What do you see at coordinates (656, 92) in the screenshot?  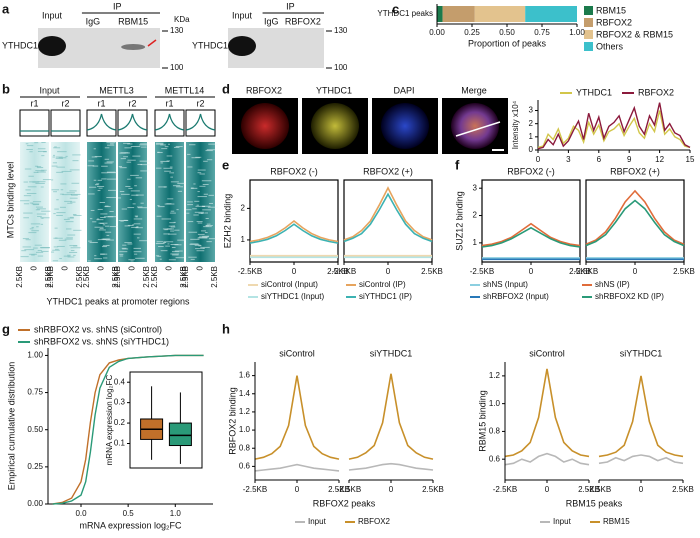 I see `legend-label: RBFOX2` at bounding box center [656, 92].